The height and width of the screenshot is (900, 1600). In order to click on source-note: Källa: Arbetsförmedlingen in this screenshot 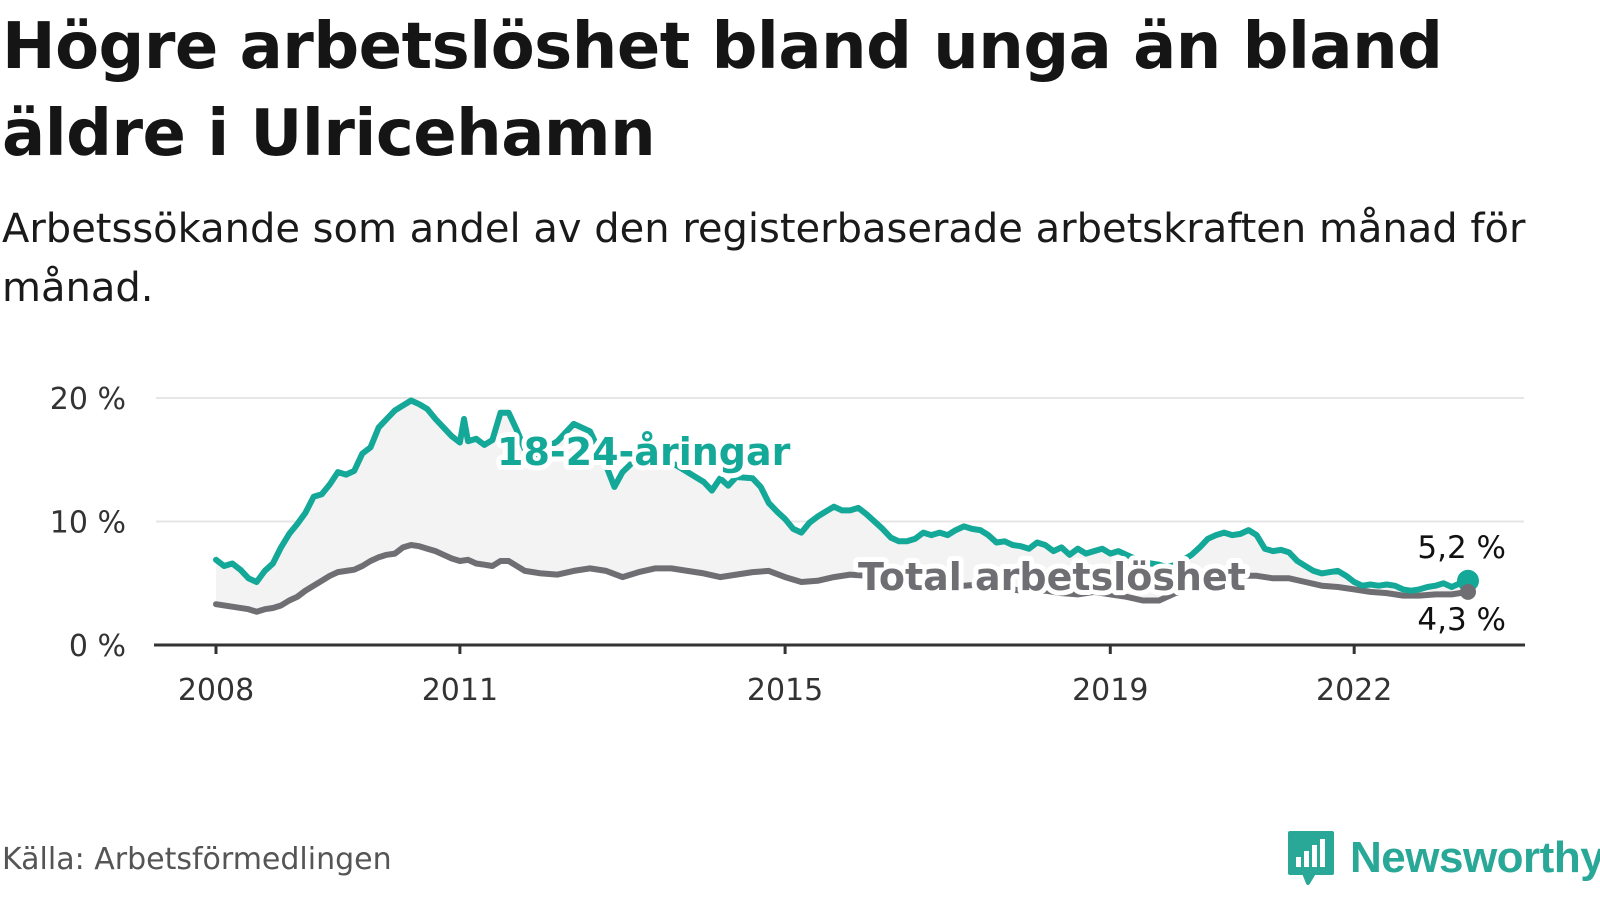, I will do `click(197, 859)`.